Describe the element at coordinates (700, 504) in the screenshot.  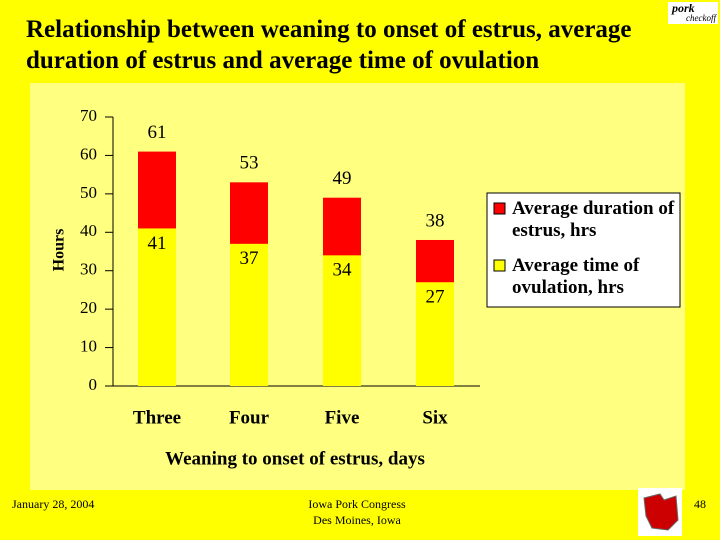
I see `page-number: 48` at that location.